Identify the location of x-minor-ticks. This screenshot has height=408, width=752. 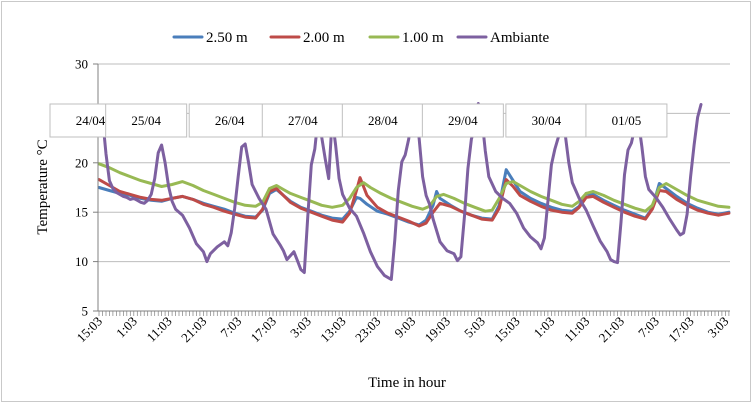
(414, 313).